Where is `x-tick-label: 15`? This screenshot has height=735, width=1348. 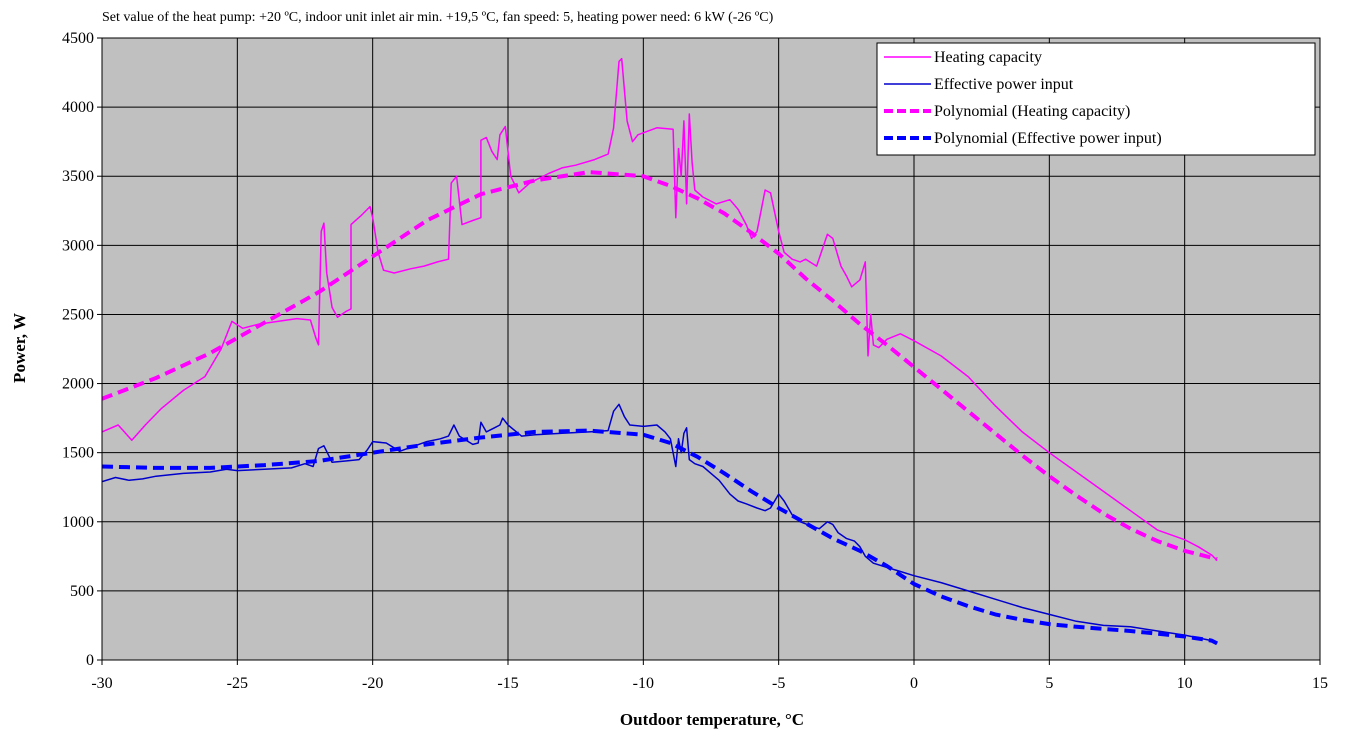 x-tick-label: 15 is located at coordinates (1320, 683).